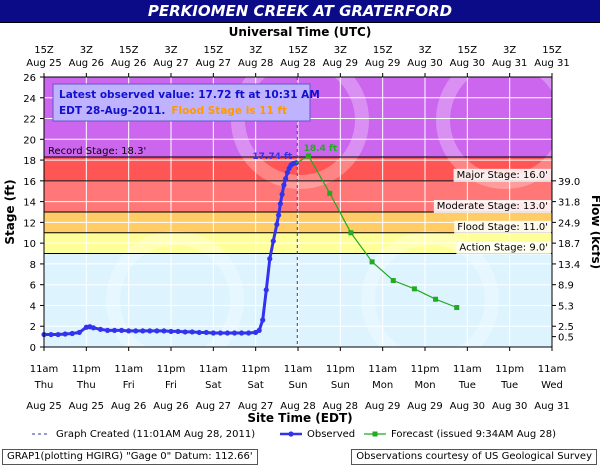  Describe the element at coordinates (10, 211) in the screenshot. I see `y-axis-title: Stage (ft)` at that location.